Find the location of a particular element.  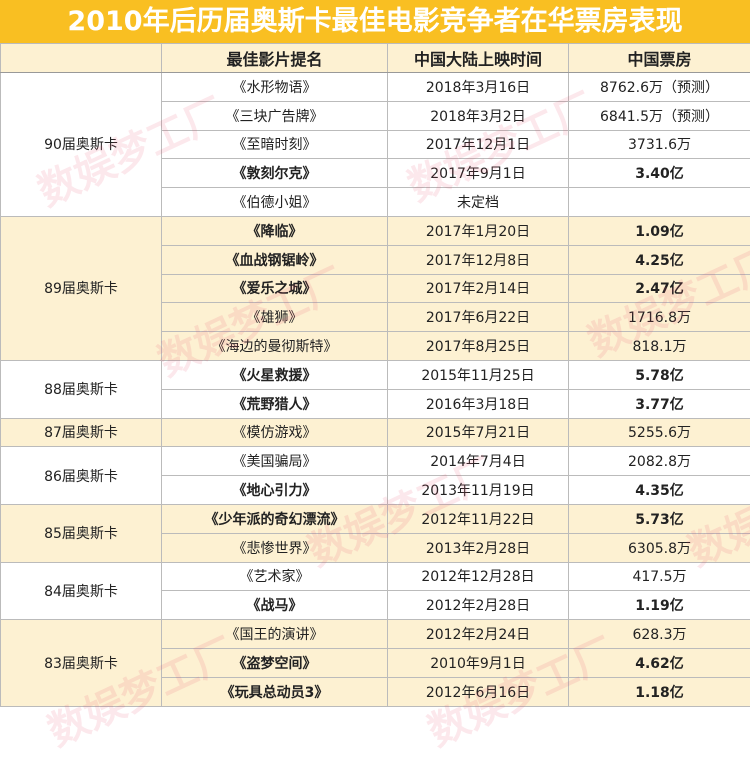

release-date-cell: 2013年2月28日 is located at coordinates (478, 547).